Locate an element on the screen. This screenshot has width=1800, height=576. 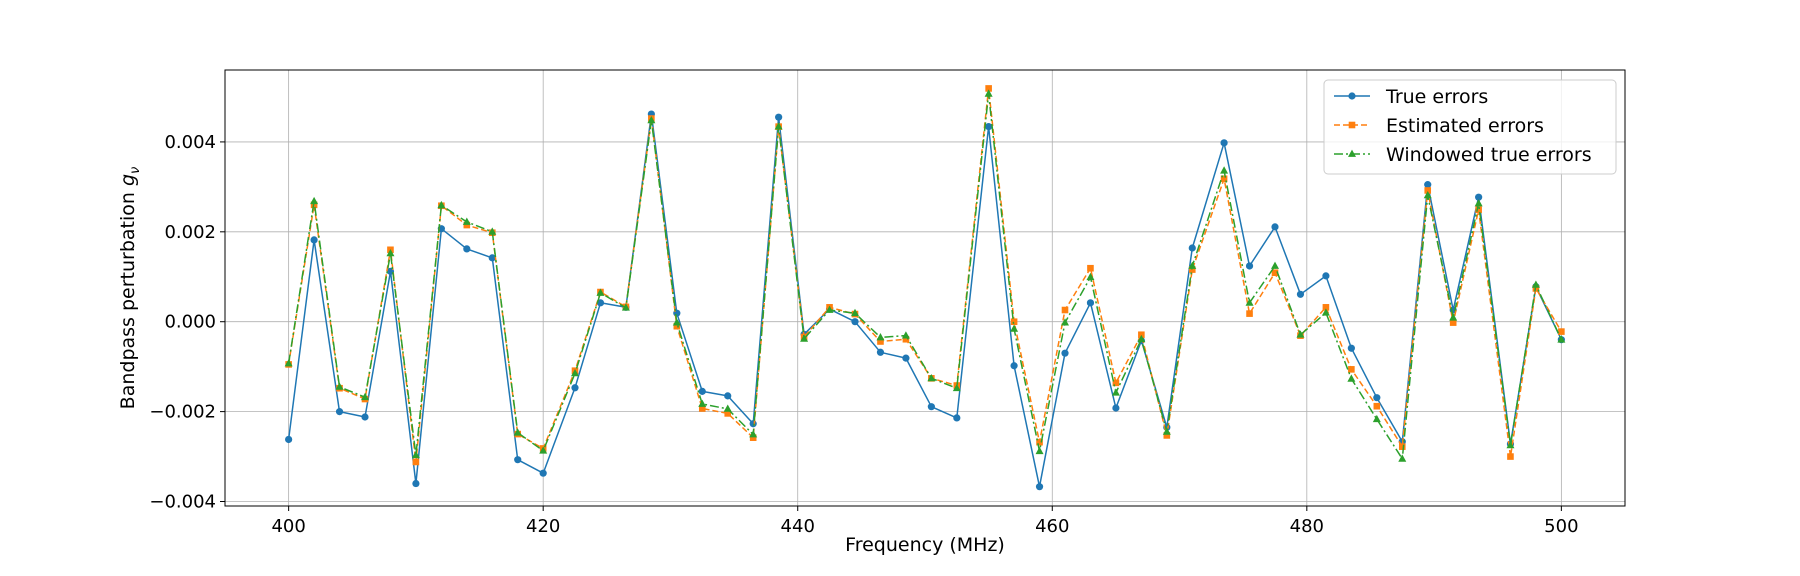
legend-label-windowed-true-errors: Windowed true errors is located at coordinates (1489, 155).